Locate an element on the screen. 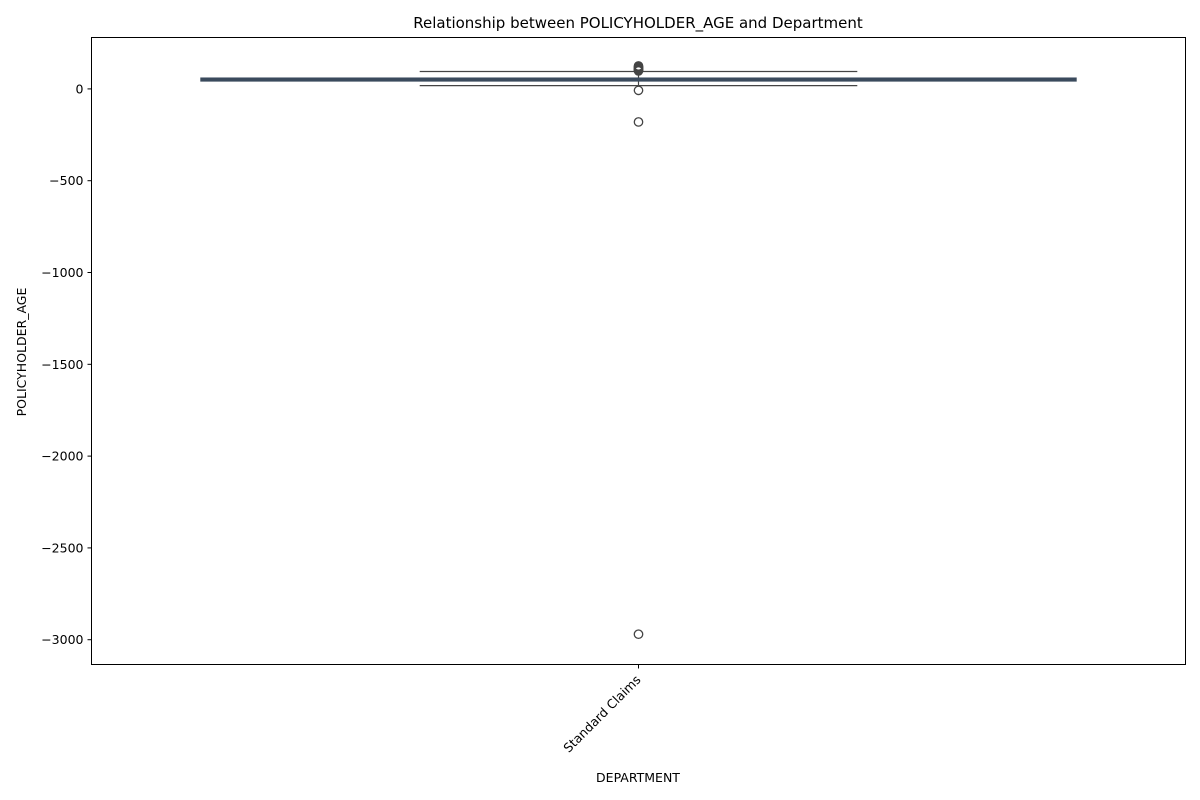  x-axis: Standard Claims is located at coordinates (602, 709).